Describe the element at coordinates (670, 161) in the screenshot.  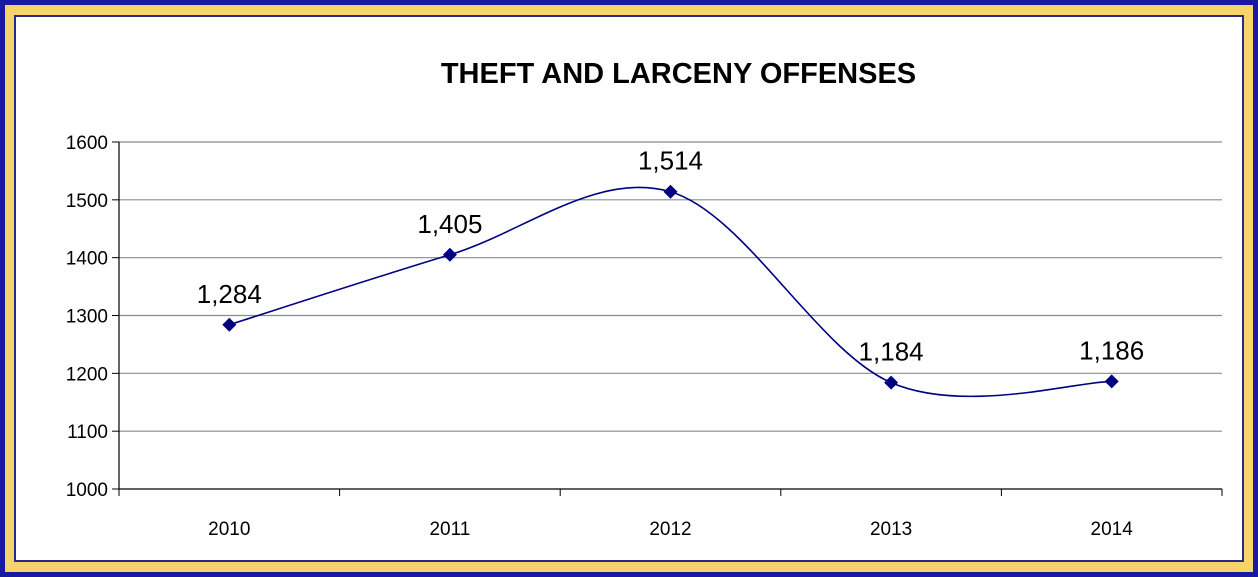
I see `data-label: 1,514` at that location.